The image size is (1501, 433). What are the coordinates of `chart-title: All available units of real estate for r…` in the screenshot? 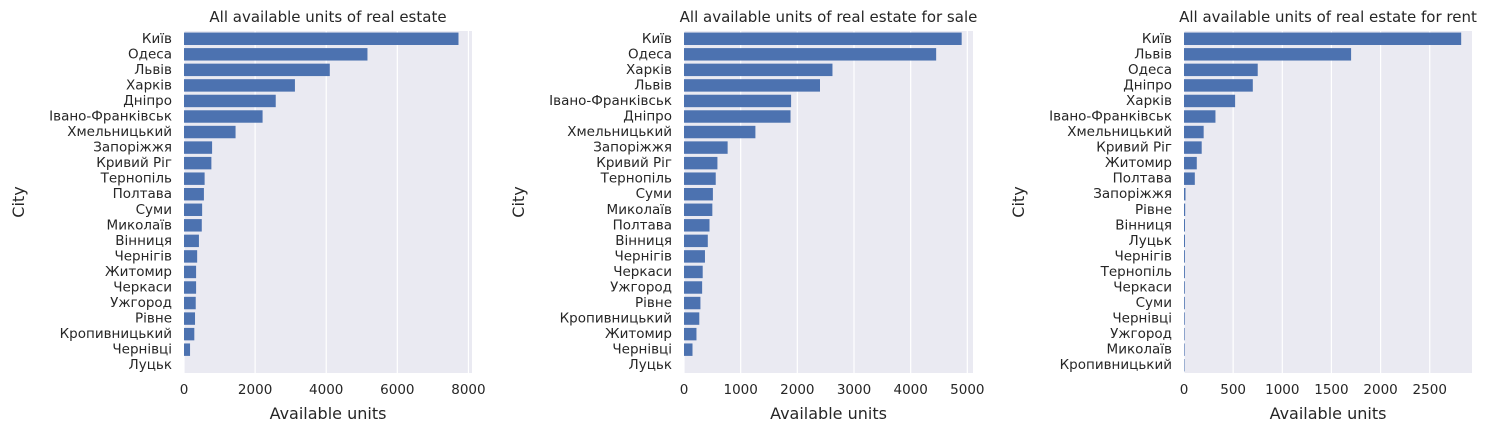 It's located at (1328, 17).